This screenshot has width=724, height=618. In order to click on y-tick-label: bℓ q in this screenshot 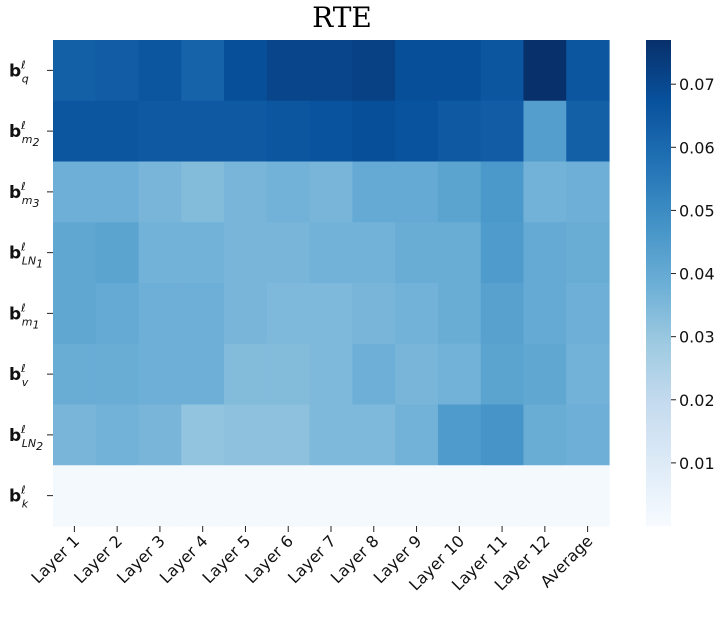, I will do `click(19, 71)`.